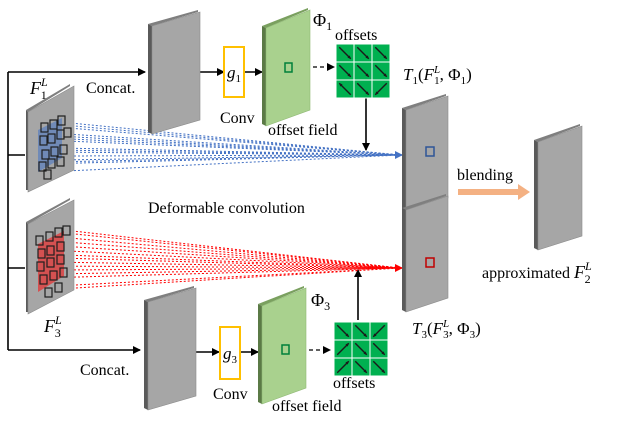 The height and width of the screenshot is (421, 633). What do you see at coordinates (446, 329) in the screenshot?
I see `t3-label: T3(FL 3, Φ3)` at bounding box center [446, 329].